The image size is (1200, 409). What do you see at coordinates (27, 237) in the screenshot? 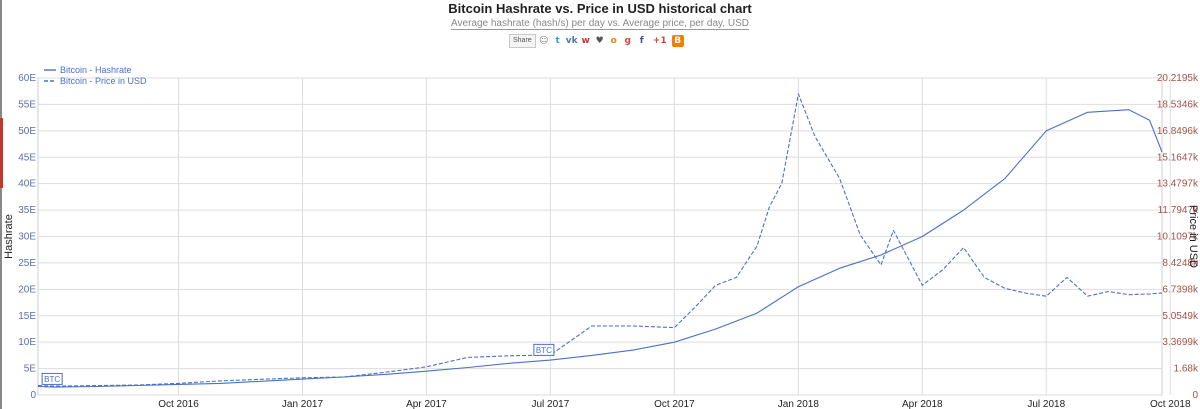
I see `y-tick-label-left: 30E` at bounding box center [27, 237].